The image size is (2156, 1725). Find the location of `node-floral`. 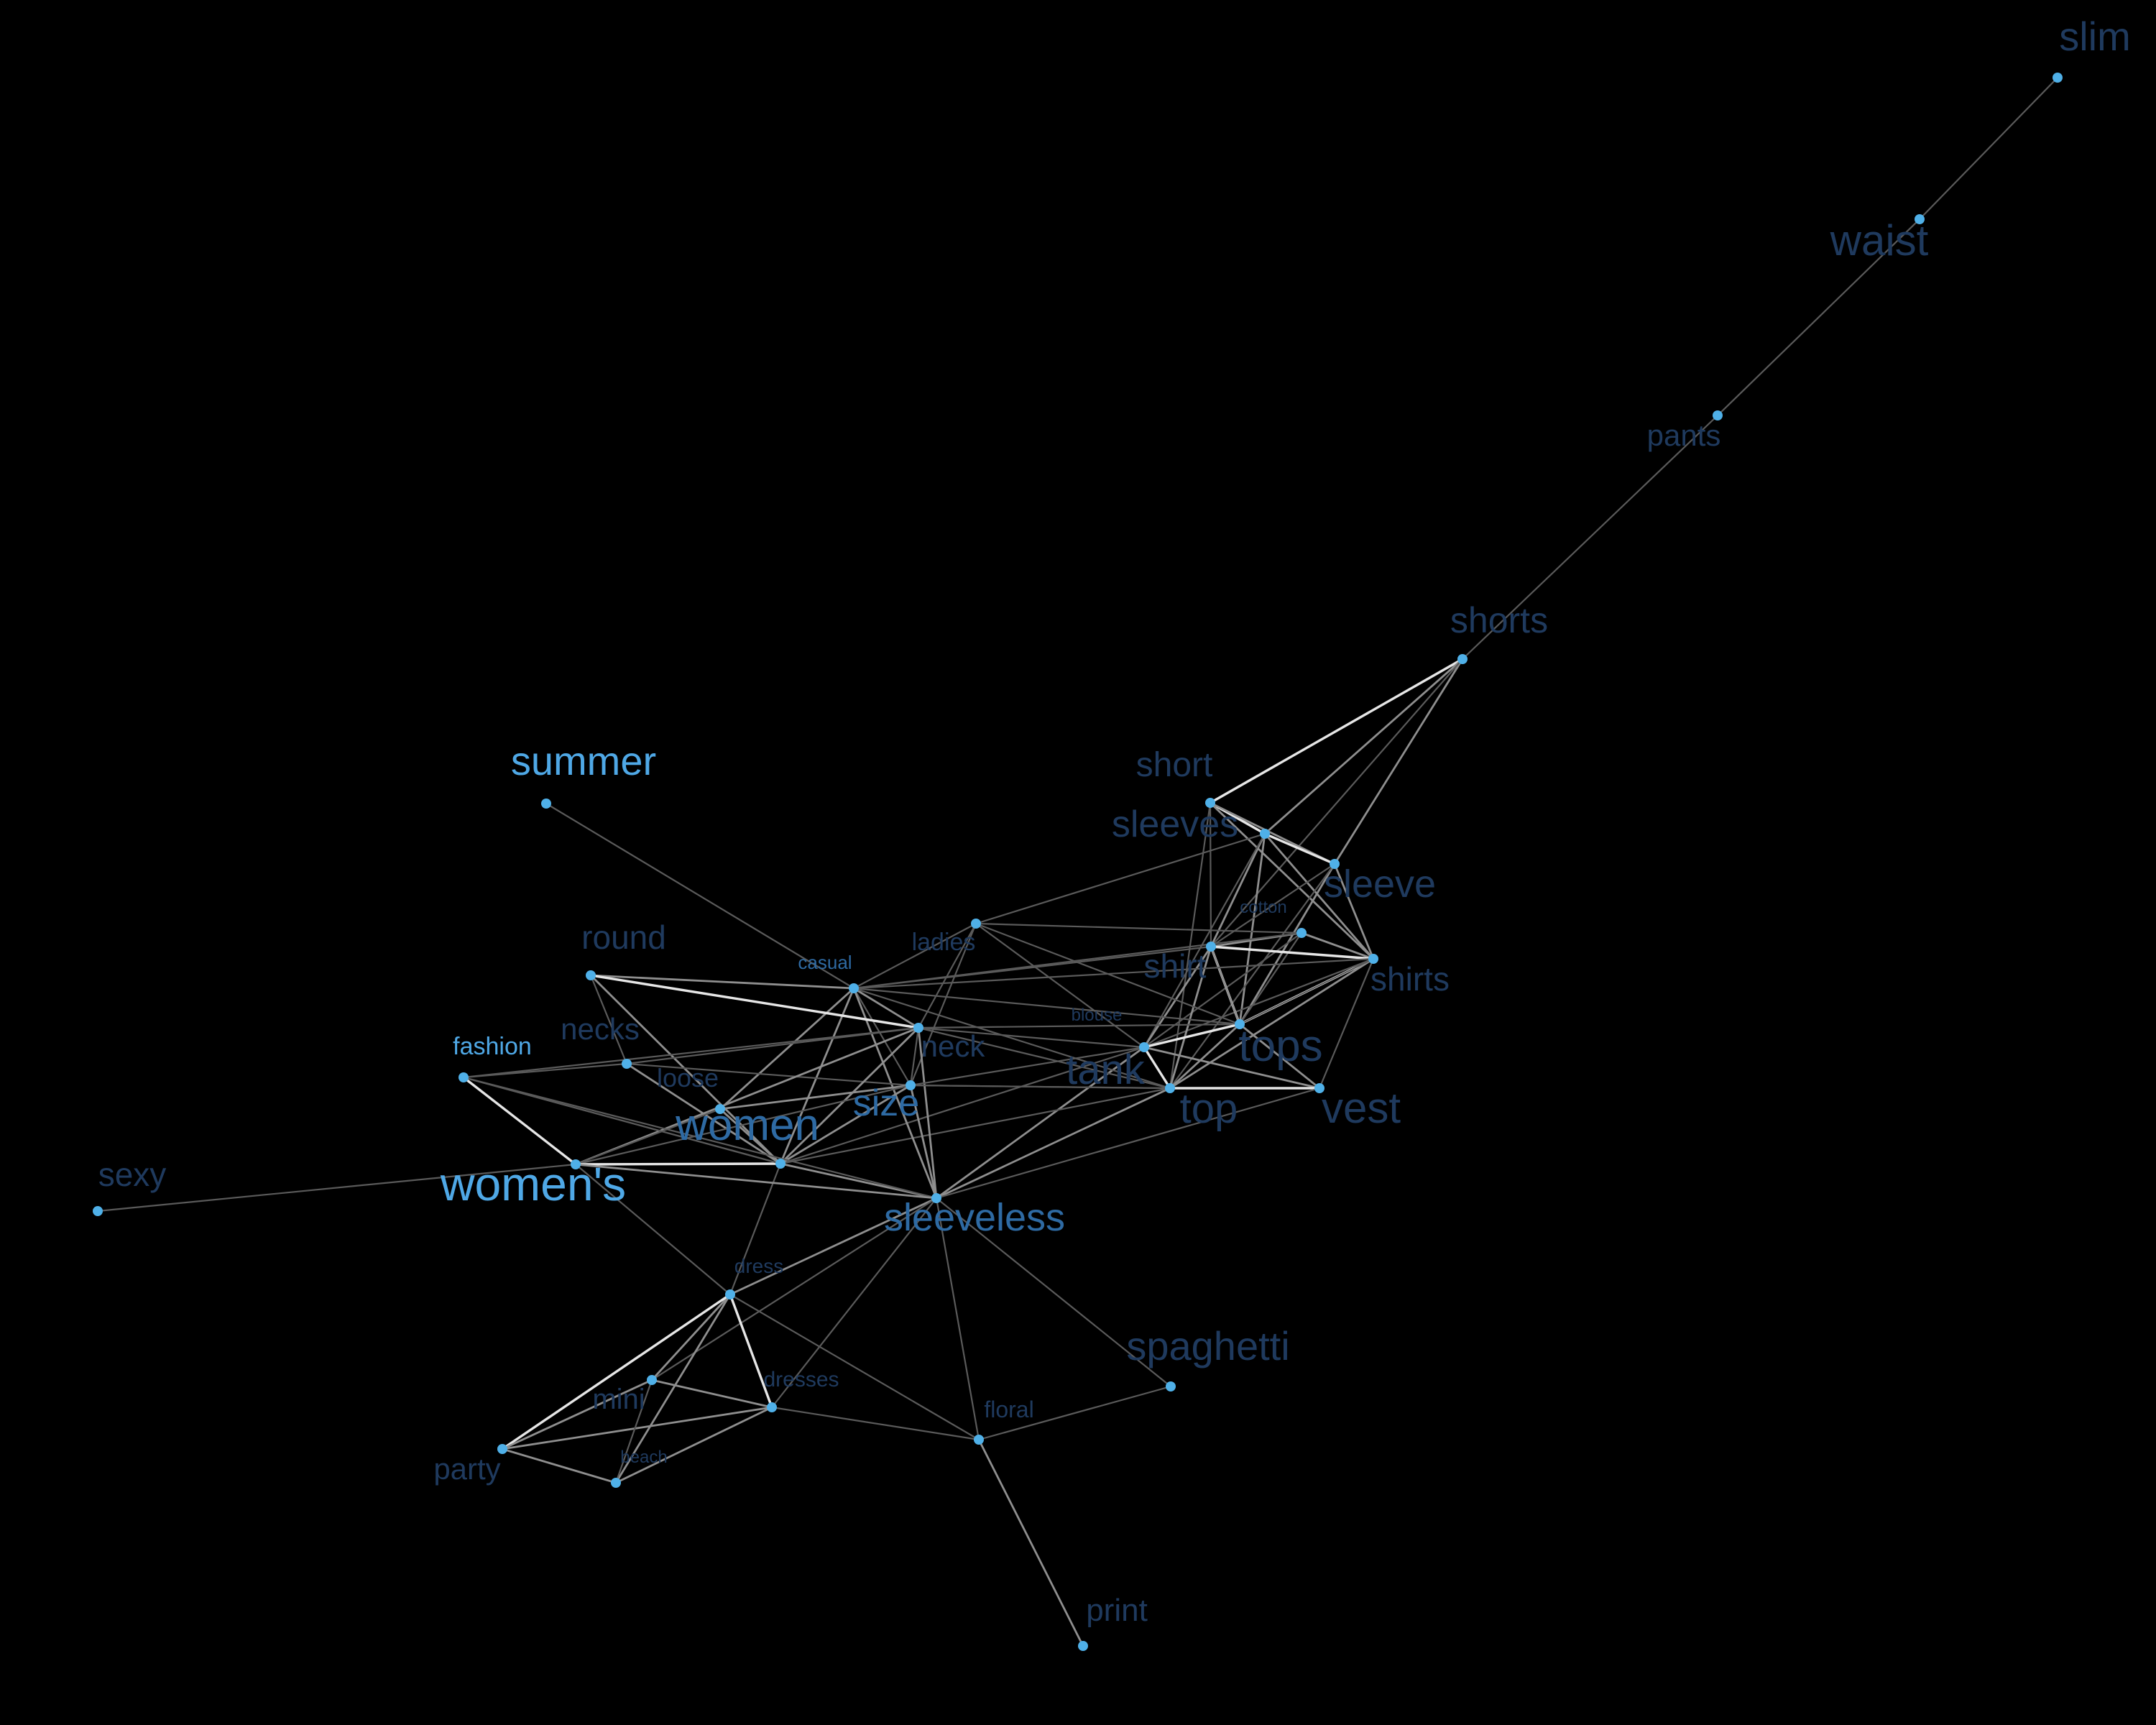

node-floral is located at coordinates (979, 1440).